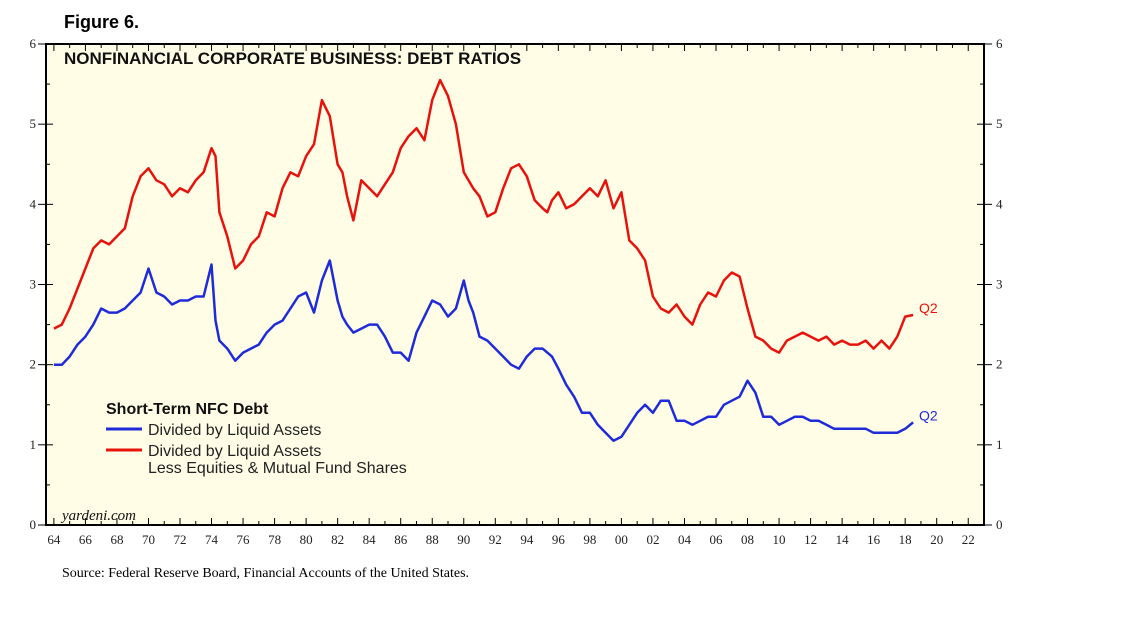 The height and width of the screenshot is (621, 1138). What do you see at coordinates (401, 539) in the screenshot?
I see `x-tick-label: 86` at bounding box center [401, 539].